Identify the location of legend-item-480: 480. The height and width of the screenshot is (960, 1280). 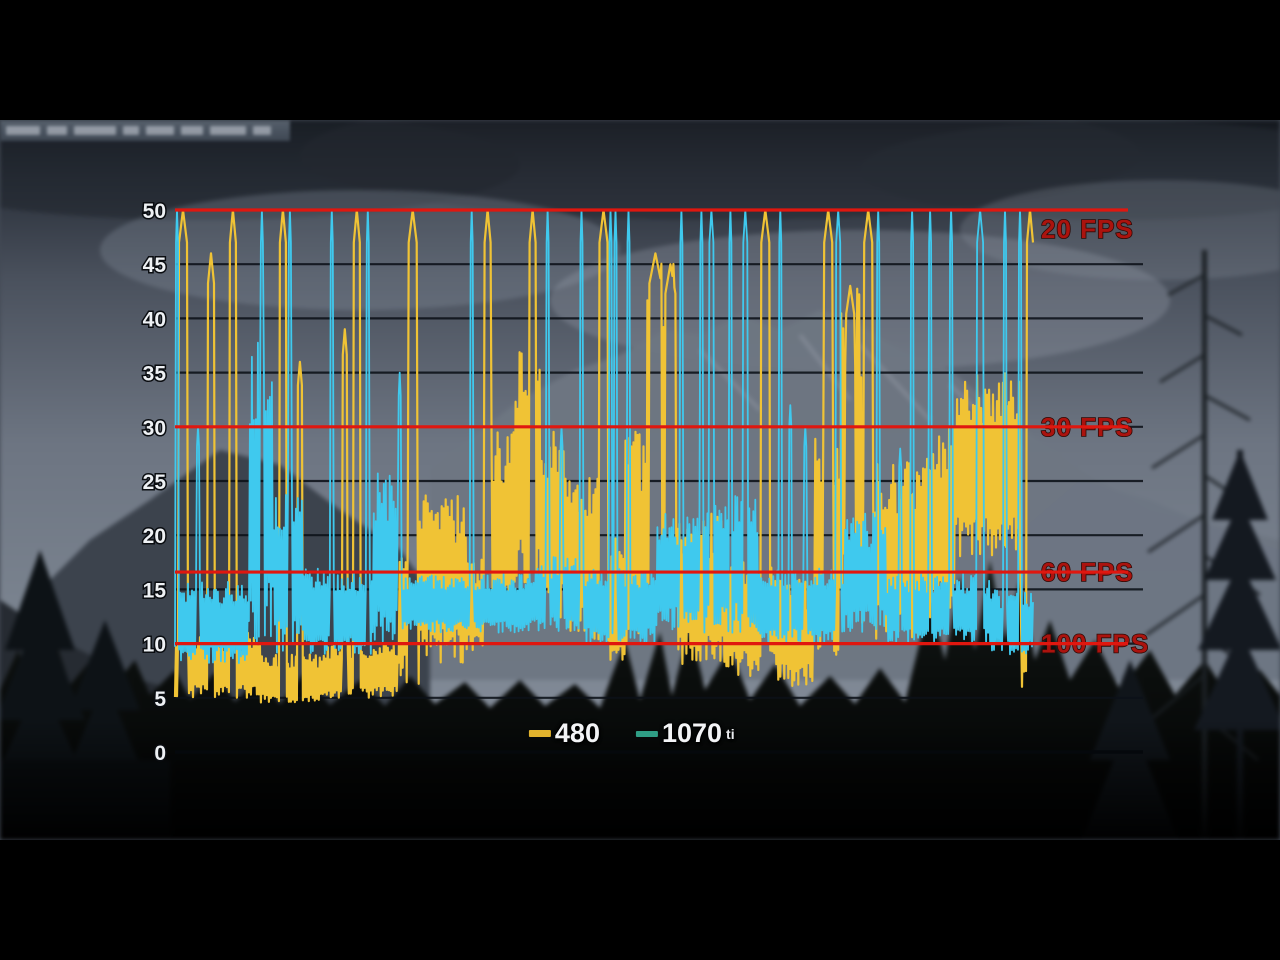
(564, 733).